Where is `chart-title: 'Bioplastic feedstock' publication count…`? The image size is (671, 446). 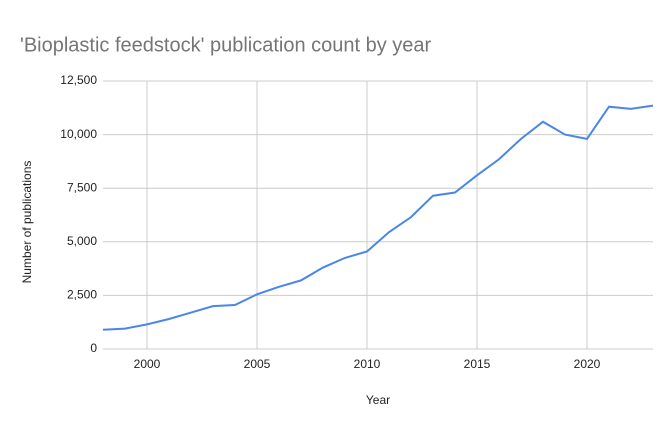 chart-title: 'Bioplastic feedstock' publication count… is located at coordinates (226, 45).